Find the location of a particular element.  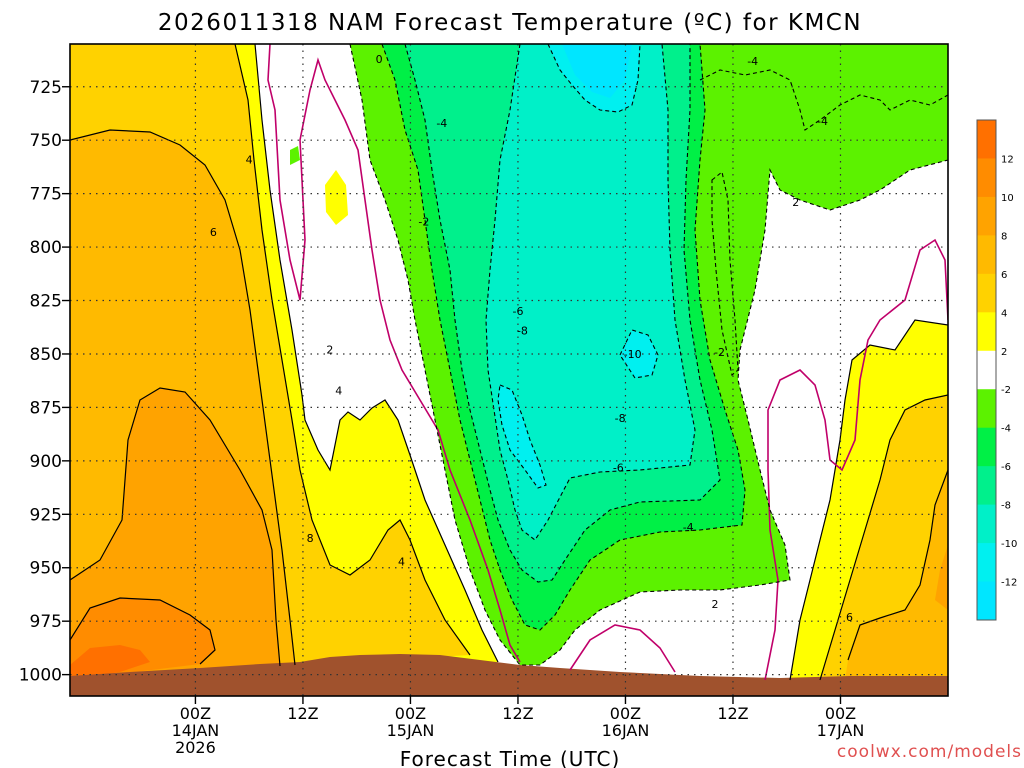

y-tick-label: 800 is located at coordinates (46, 248).